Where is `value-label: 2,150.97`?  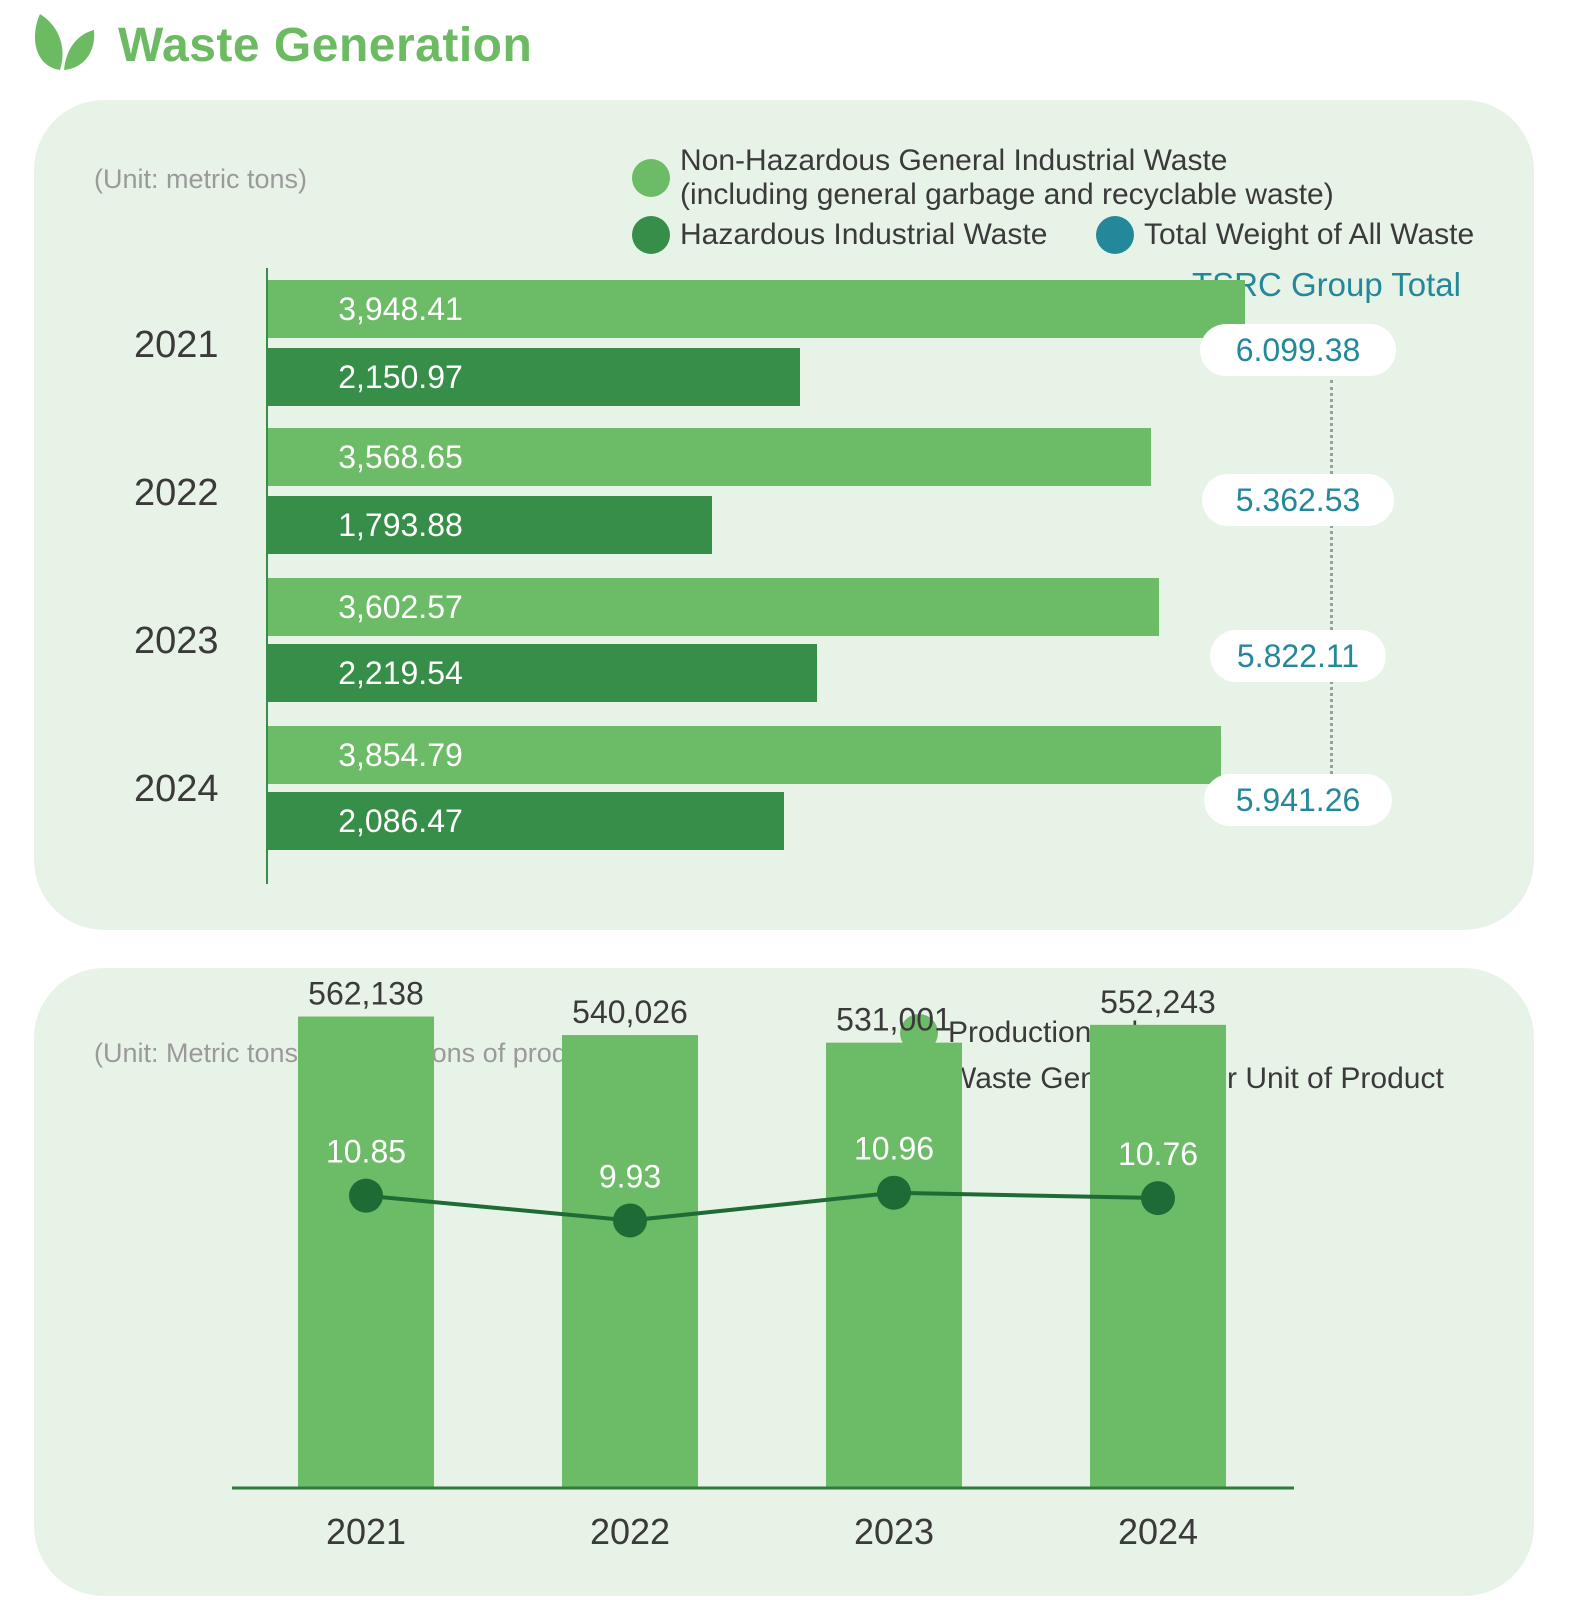 value-label: 2,150.97 is located at coordinates (400, 376).